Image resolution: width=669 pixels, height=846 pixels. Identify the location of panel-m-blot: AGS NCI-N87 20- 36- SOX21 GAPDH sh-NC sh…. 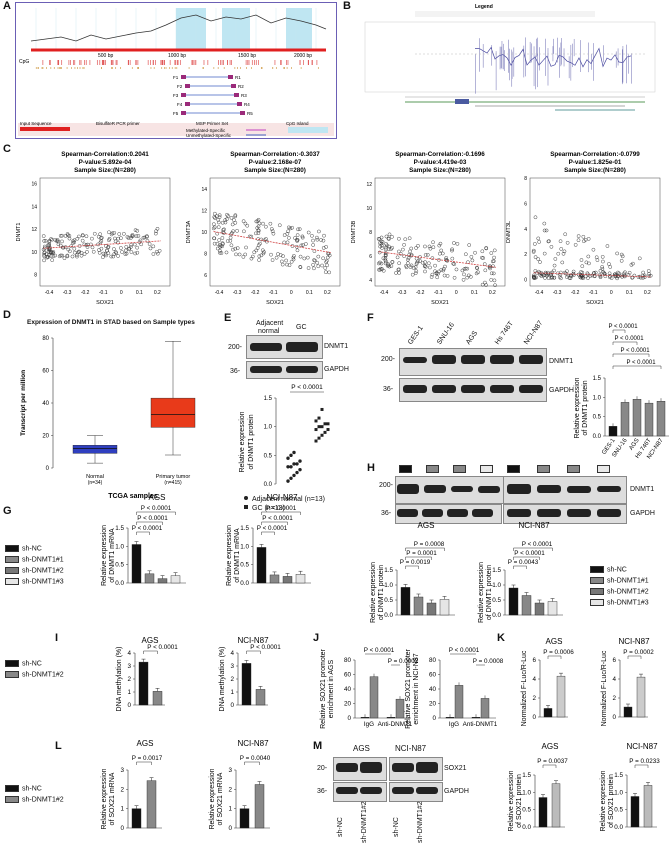
(393, 794).